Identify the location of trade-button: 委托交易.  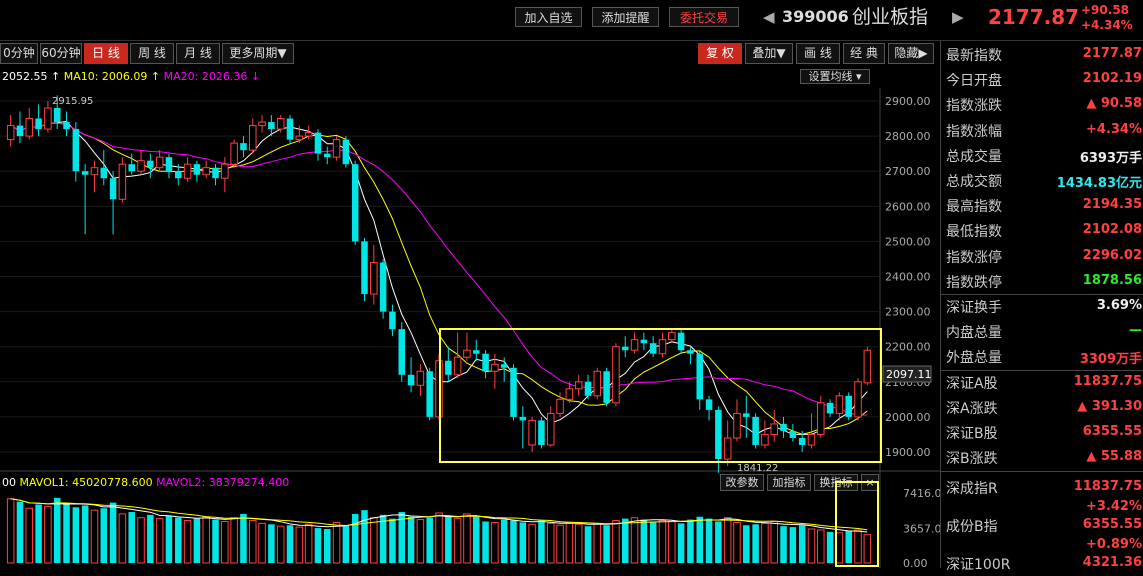
(704, 17).